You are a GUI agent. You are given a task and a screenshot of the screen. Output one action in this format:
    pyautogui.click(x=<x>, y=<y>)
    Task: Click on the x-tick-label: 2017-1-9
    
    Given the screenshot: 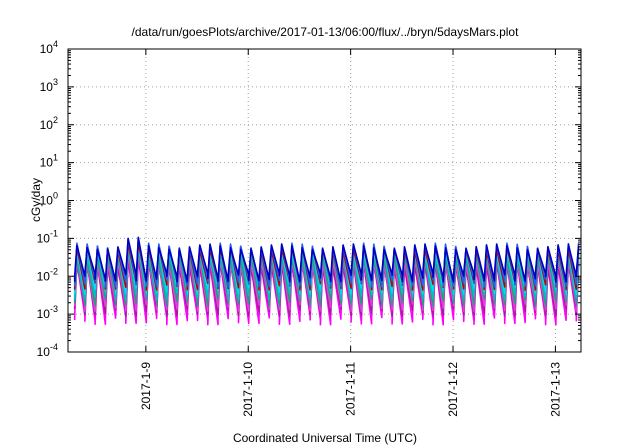 What is the action you would take?
    pyautogui.click(x=146, y=386)
    